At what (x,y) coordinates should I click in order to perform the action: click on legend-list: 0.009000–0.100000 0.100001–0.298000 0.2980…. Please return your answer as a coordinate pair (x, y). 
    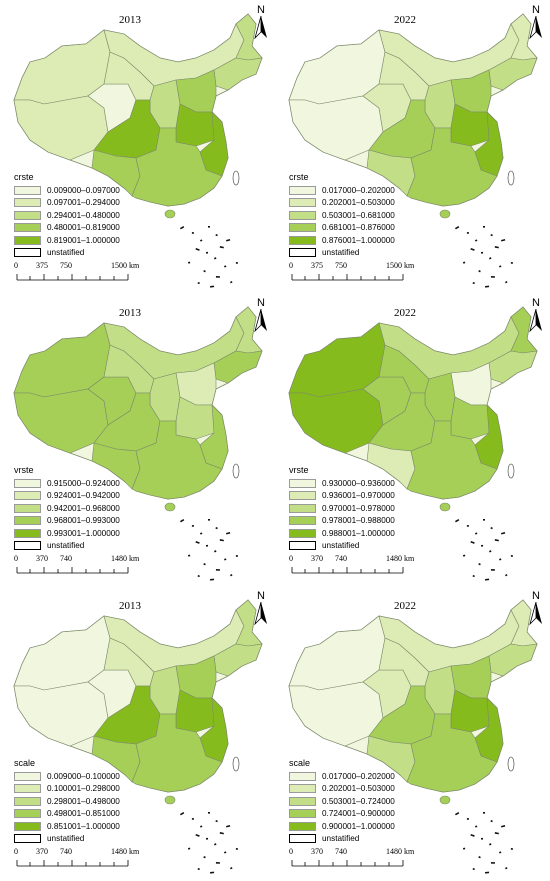
    Looking at the image, I should click on (67, 807).